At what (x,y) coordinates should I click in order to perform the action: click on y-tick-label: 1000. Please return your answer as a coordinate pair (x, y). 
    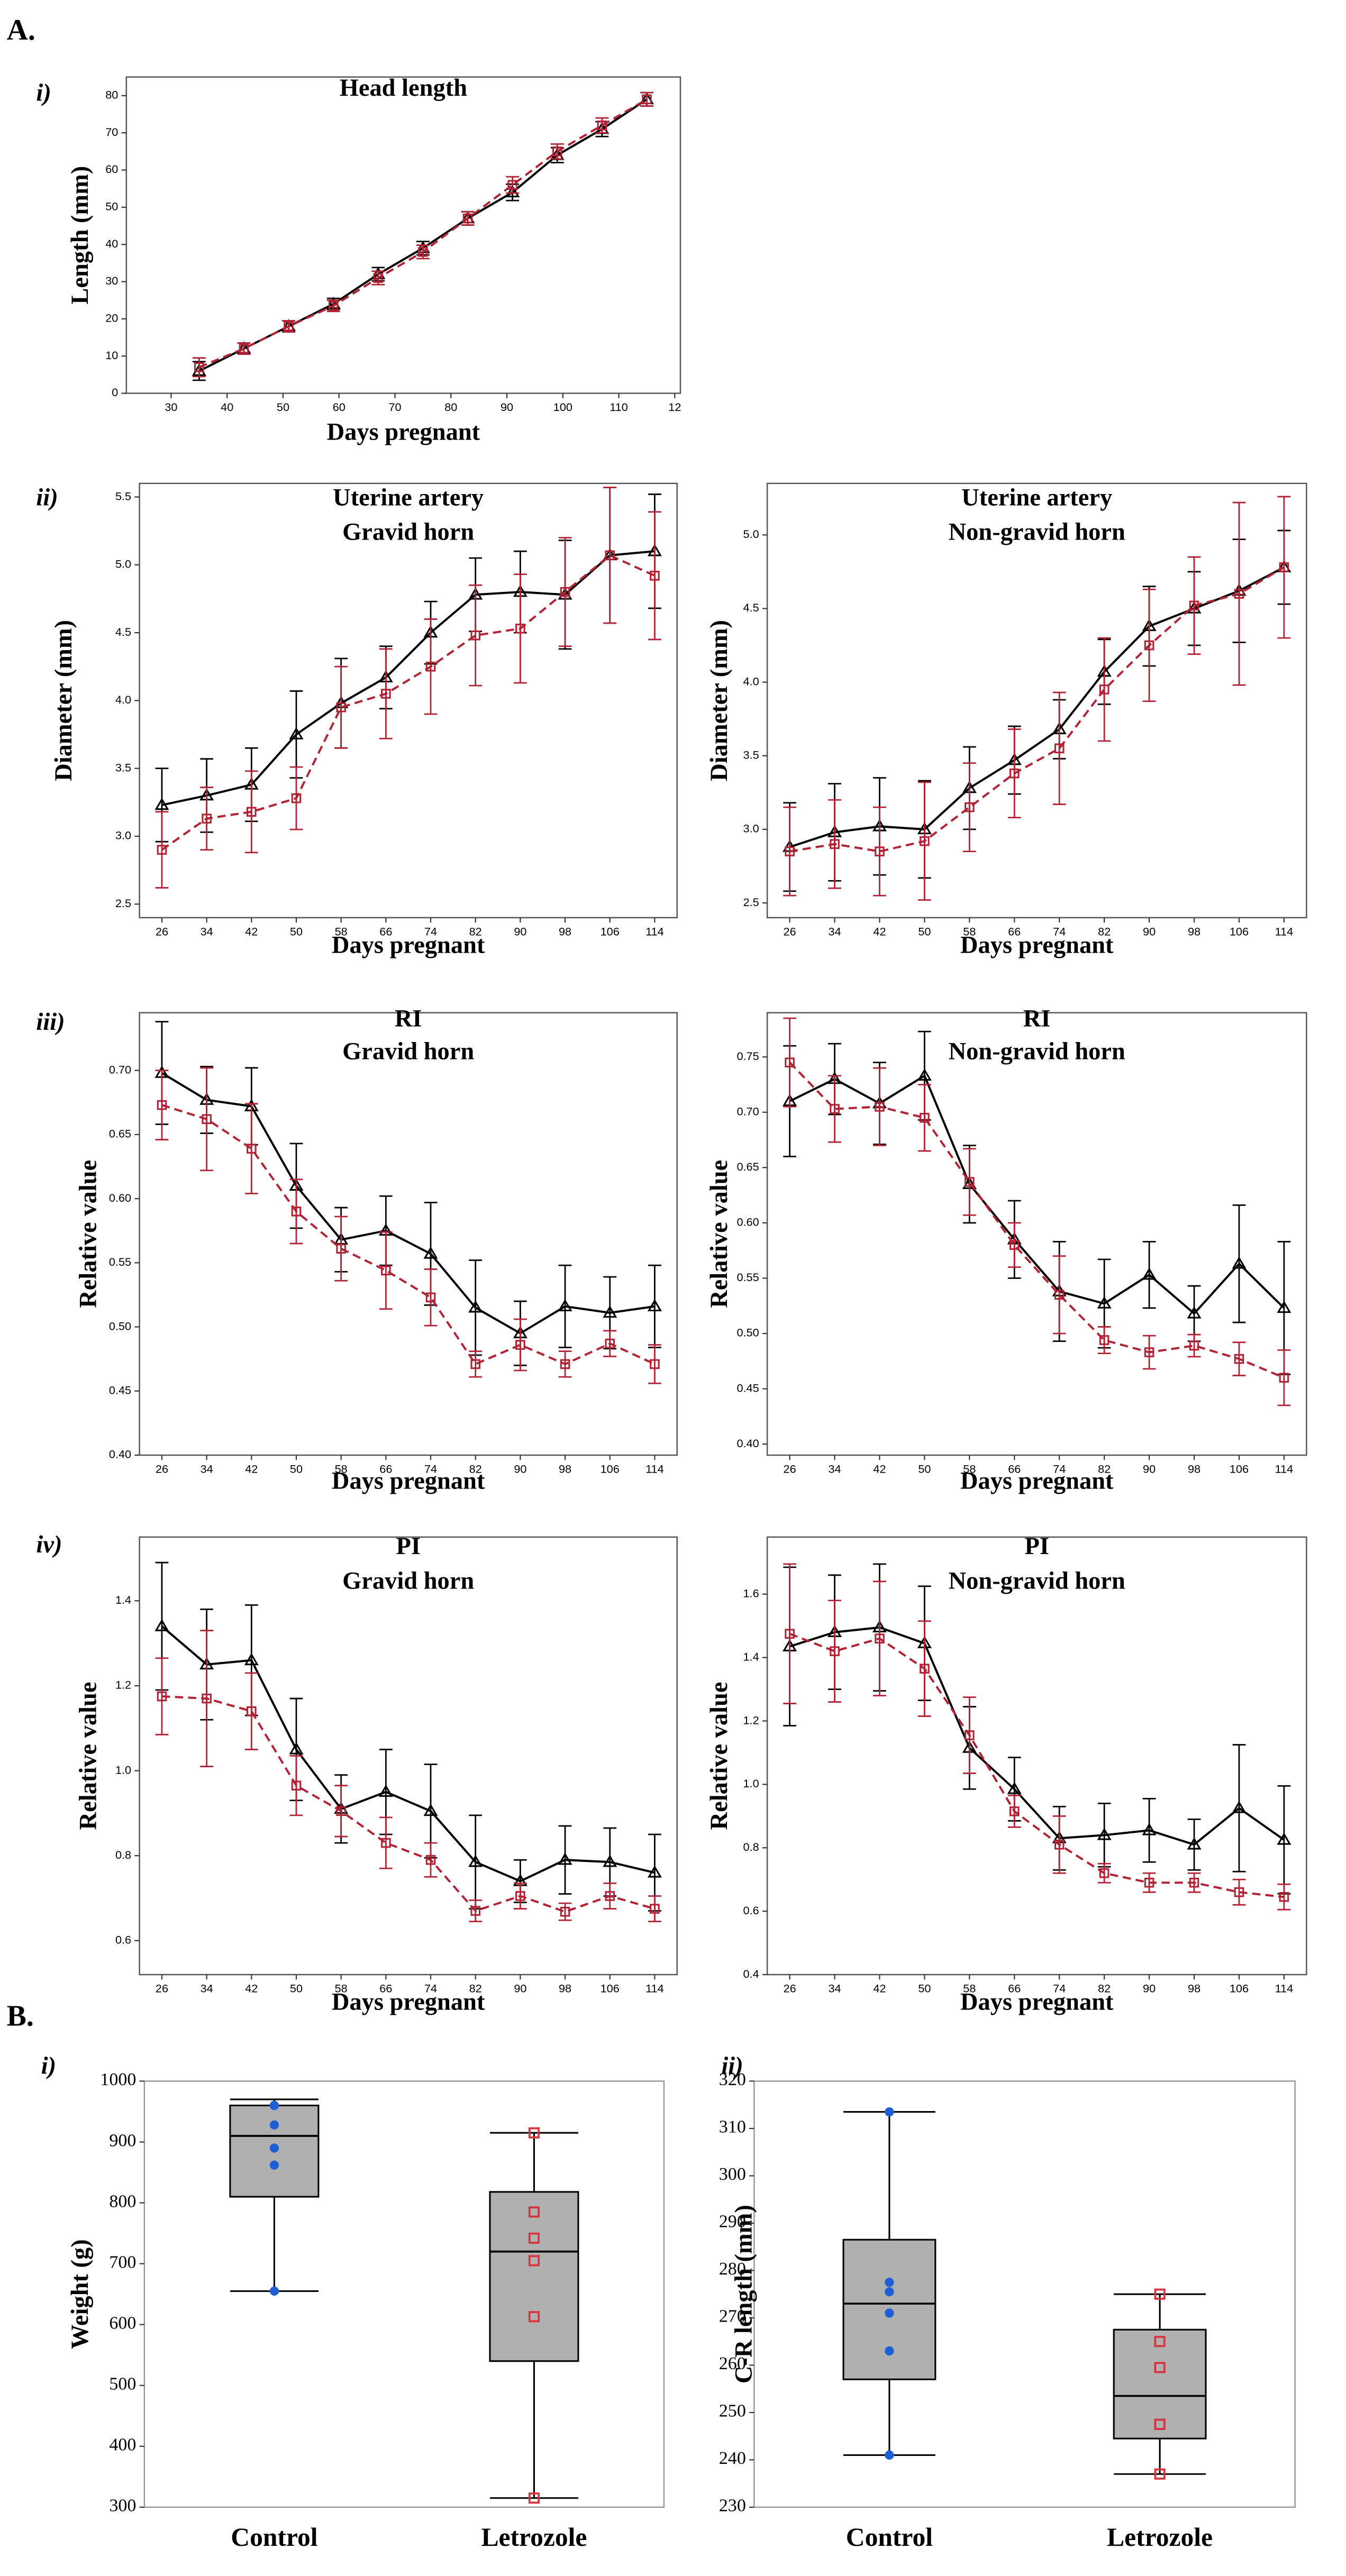
    Looking at the image, I should click on (118, 2079).